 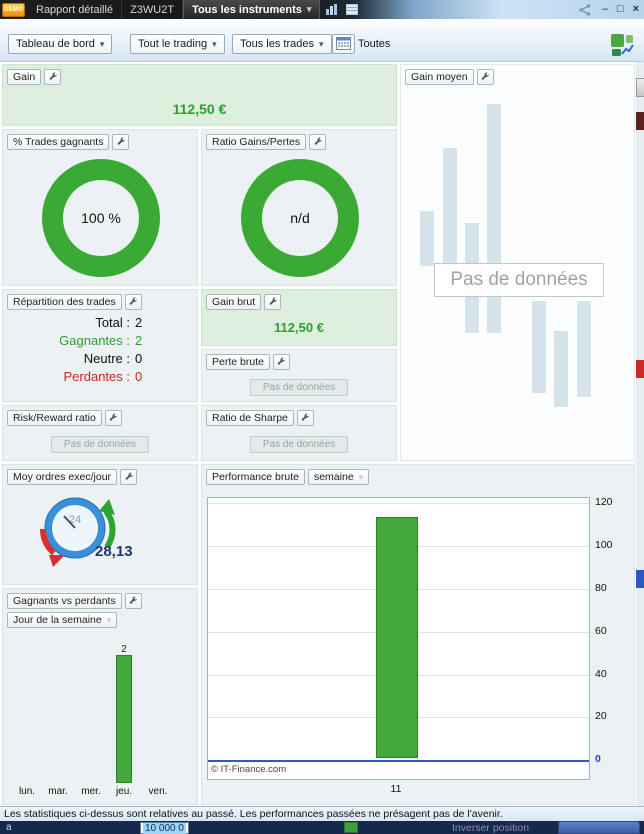 I want to click on repartition-row-gagnantes: Gagnantes : 2, so click(x=79, y=341).